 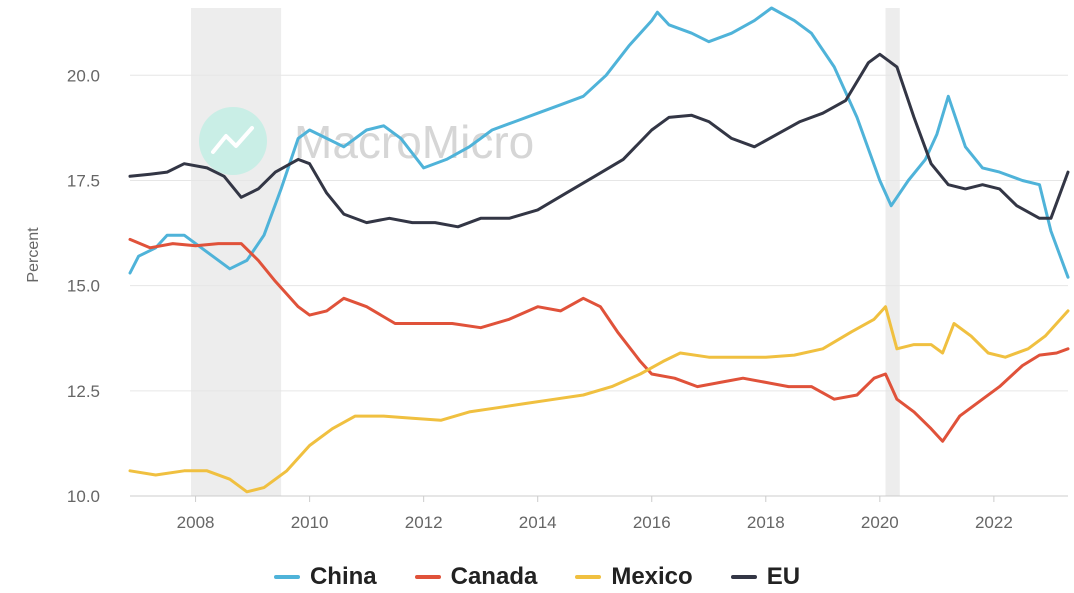 I want to click on legend-label: Canada, so click(x=494, y=576).